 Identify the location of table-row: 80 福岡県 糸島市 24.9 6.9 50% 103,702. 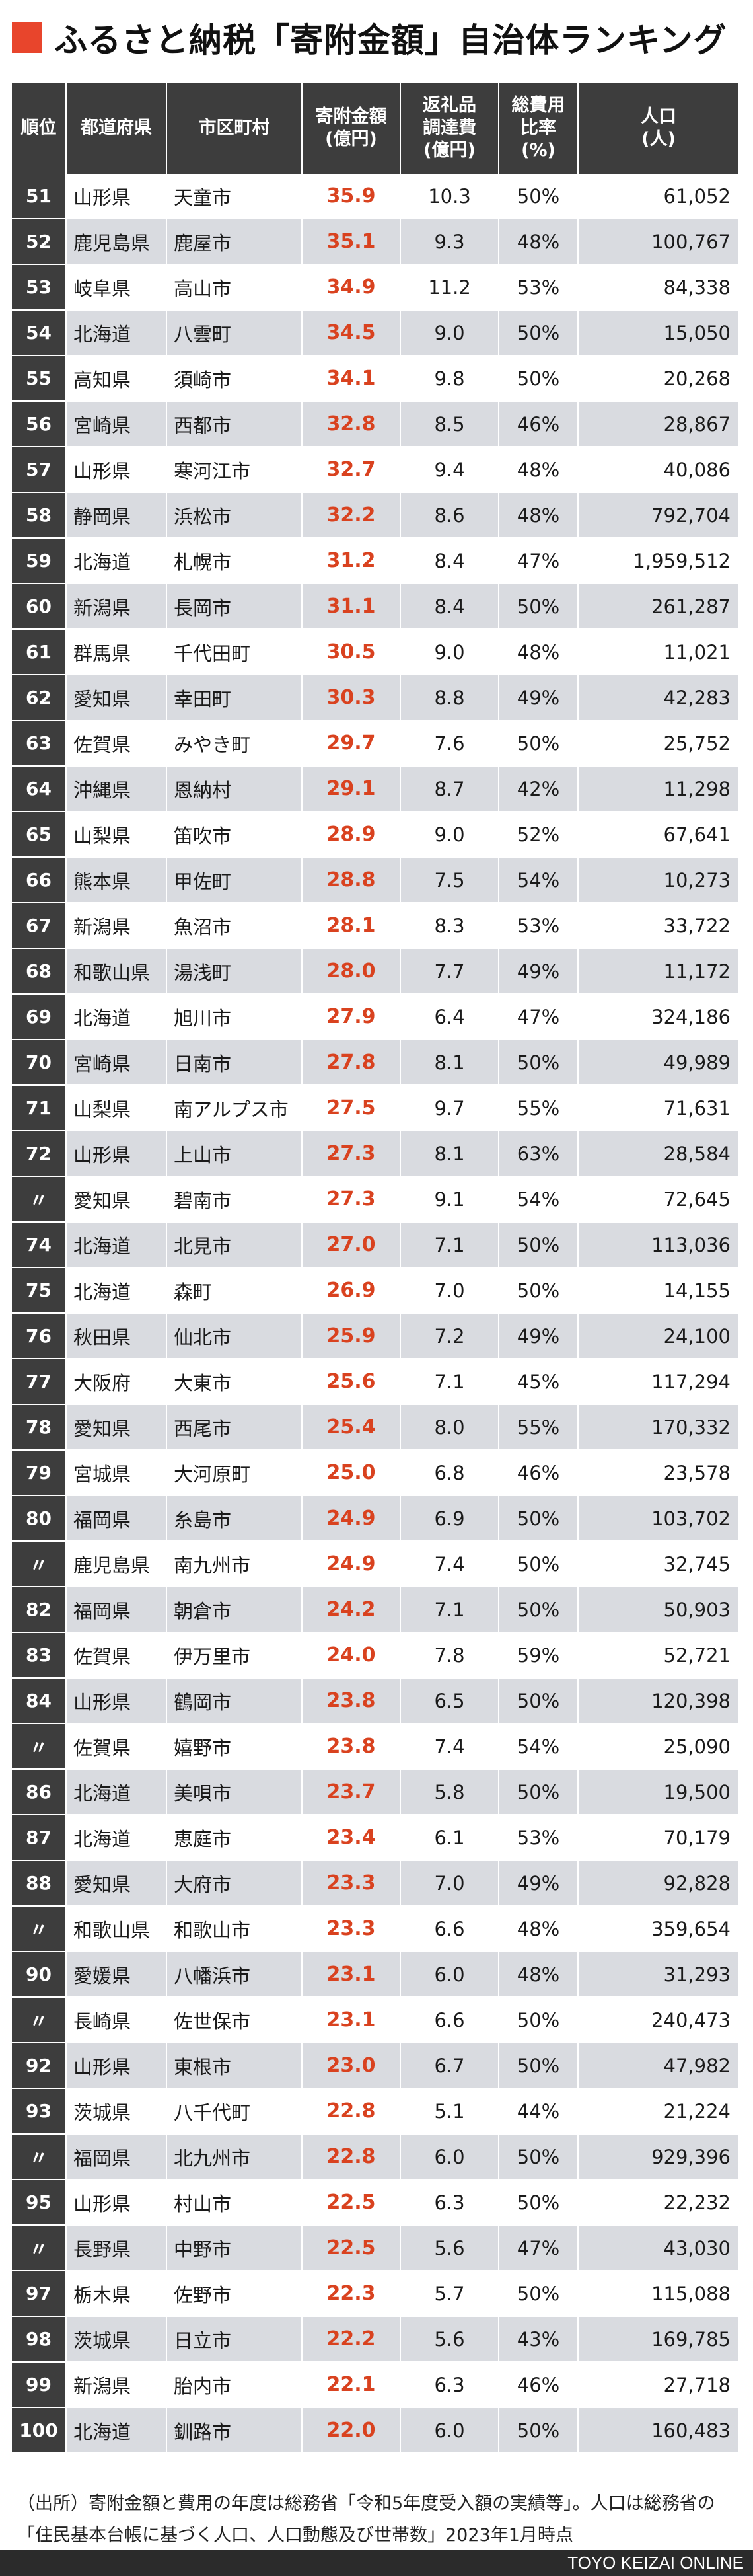
(375, 1519).